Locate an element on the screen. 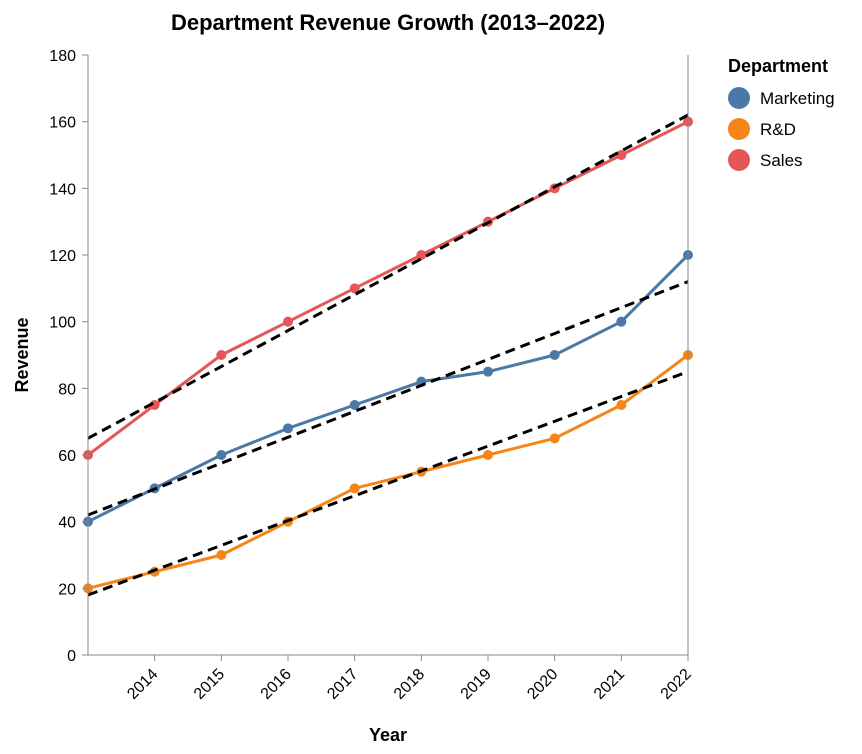  y-tick-label: 80 is located at coordinates (67, 389).